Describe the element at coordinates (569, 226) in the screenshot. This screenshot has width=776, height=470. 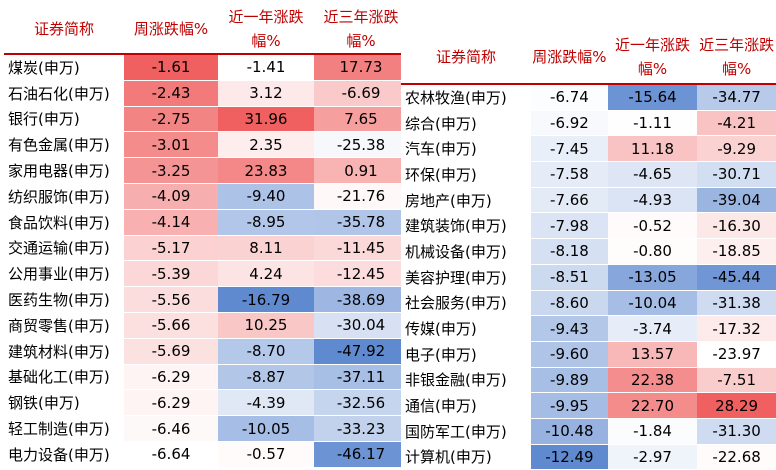
I see `cell-weekly-change: -7.98` at that location.